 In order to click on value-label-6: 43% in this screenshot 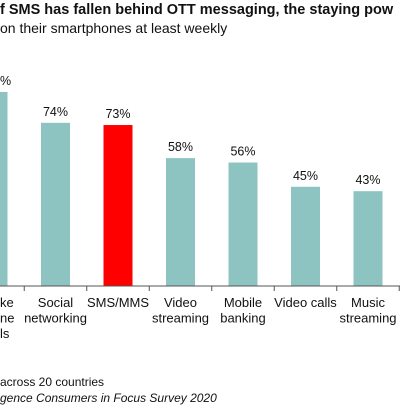, I will do `click(367, 180)`.